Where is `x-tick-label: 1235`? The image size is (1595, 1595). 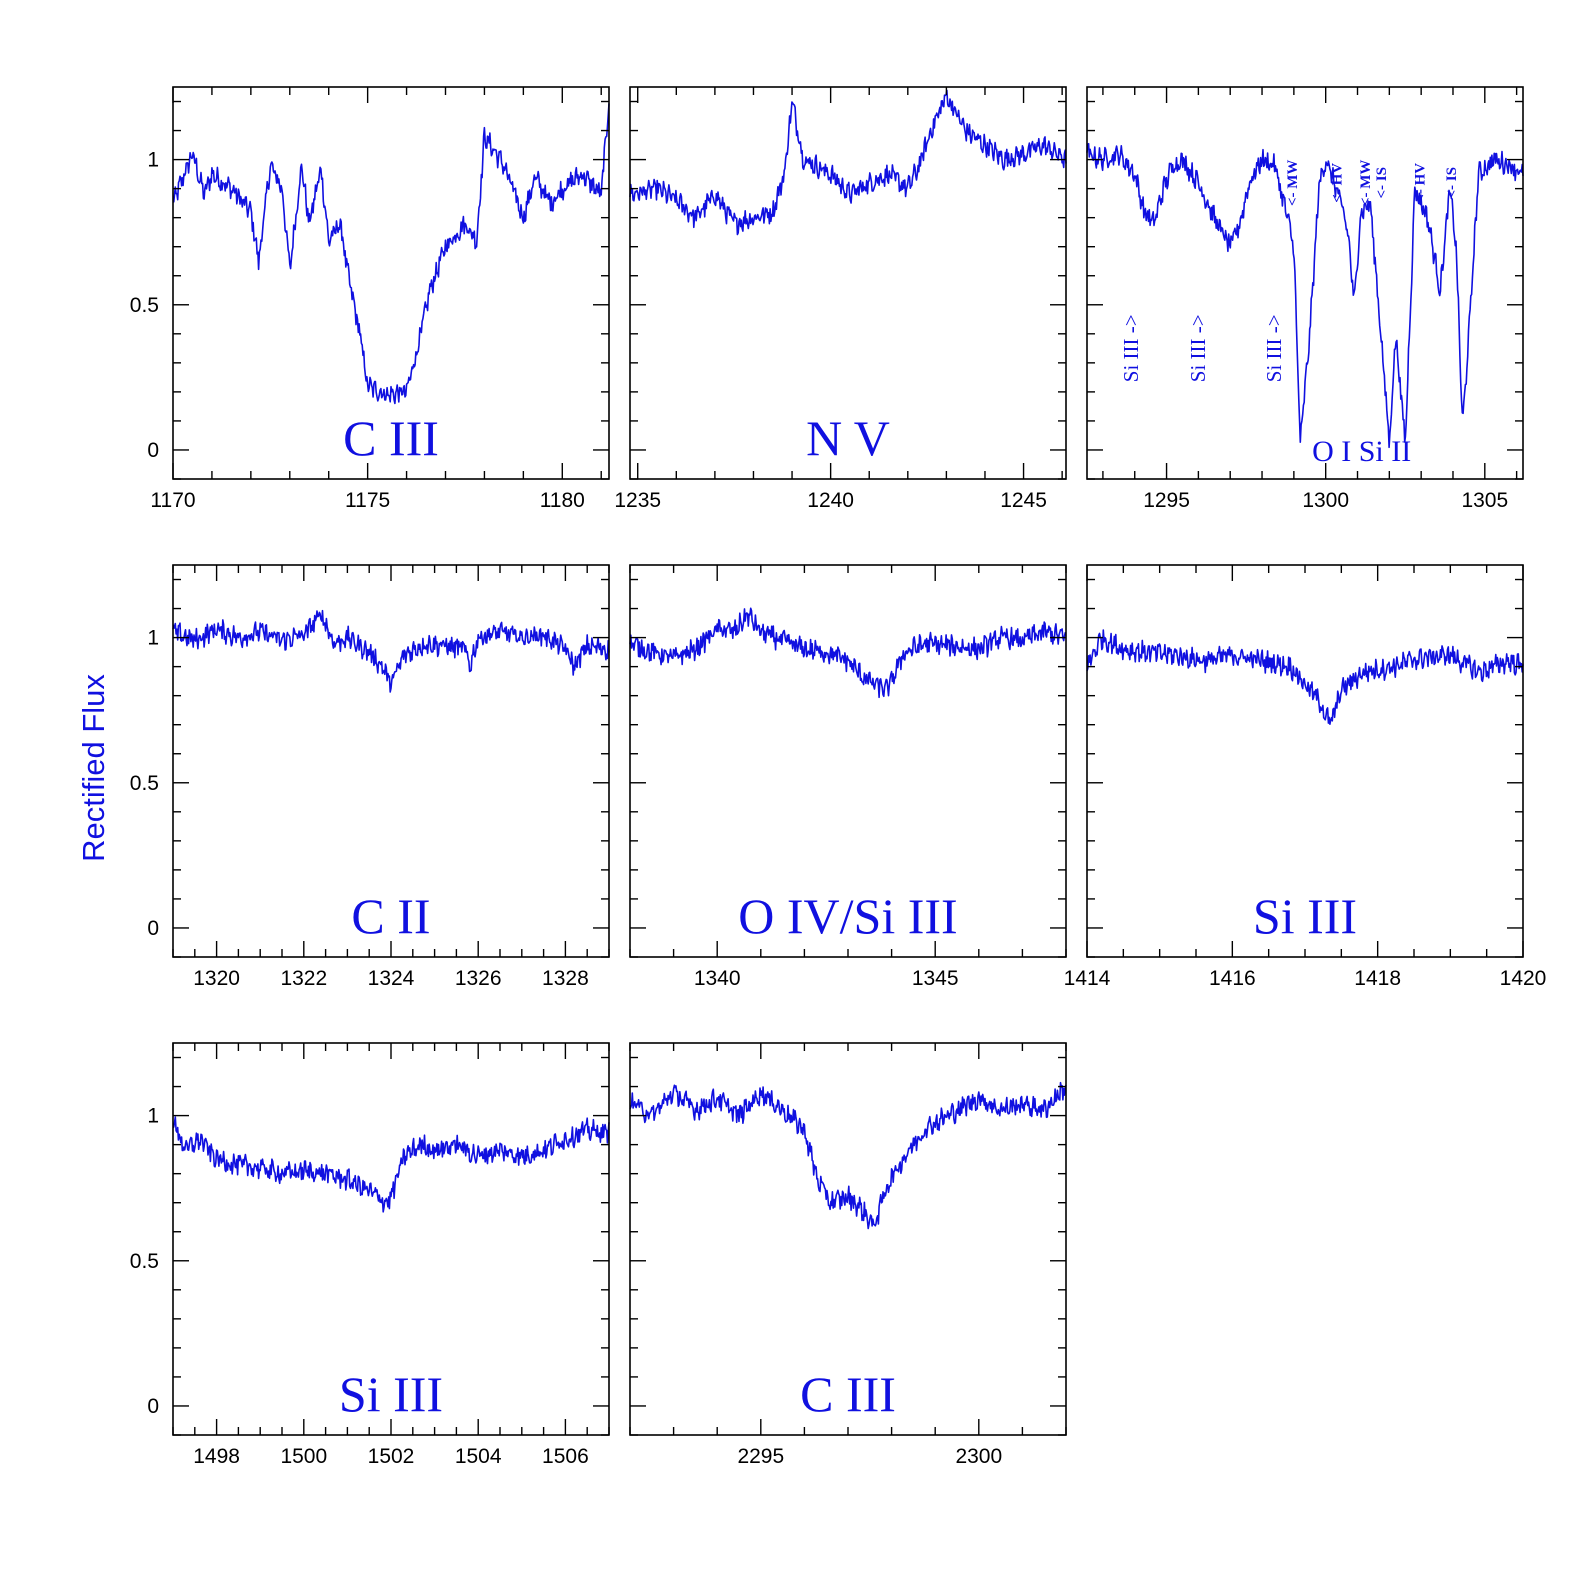 x-tick-label: 1235 is located at coordinates (637, 500).